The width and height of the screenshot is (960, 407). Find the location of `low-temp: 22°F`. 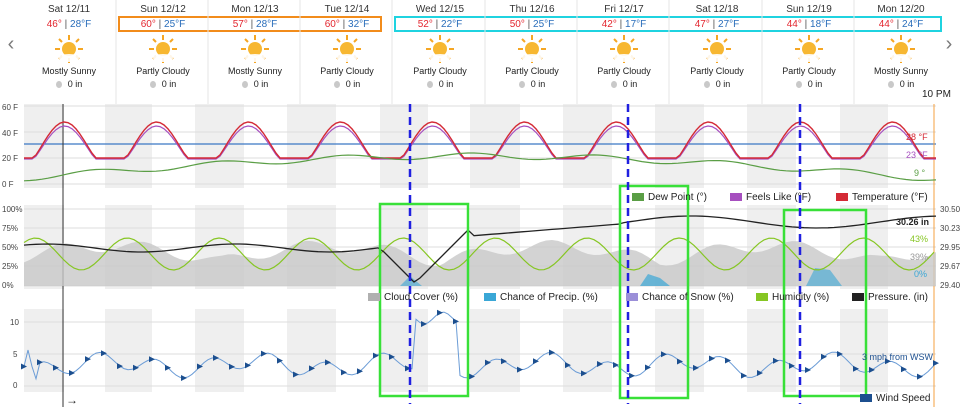

low-temp: 22°F is located at coordinates (452, 24).